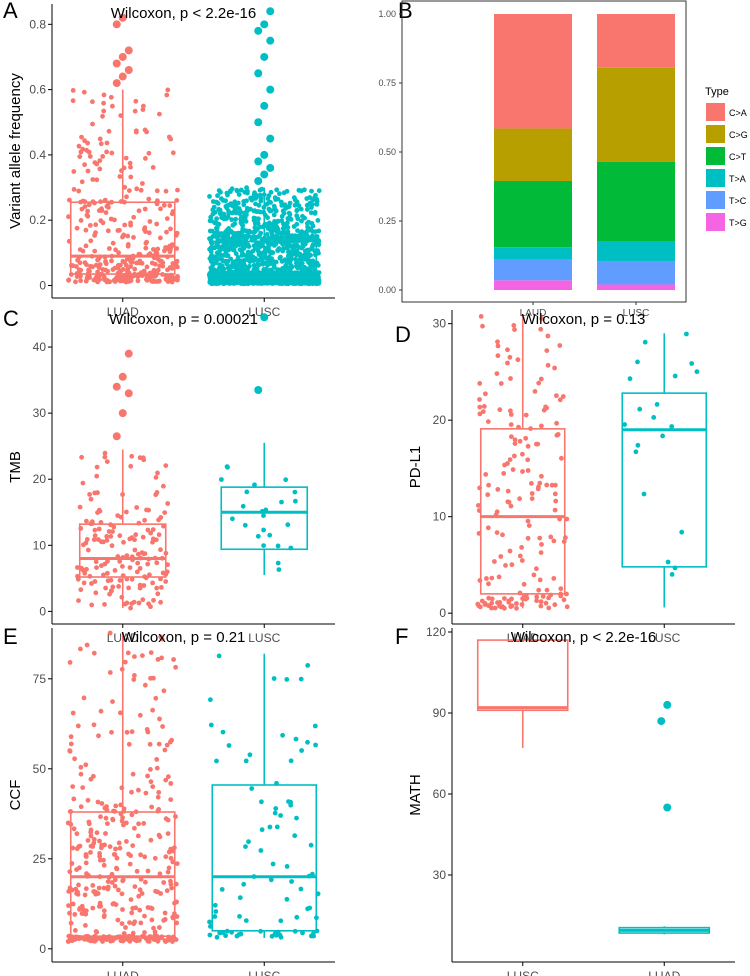 The height and width of the screenshot is (976, 750). Describe the element at coordinates (37, 90) in the screenshot. I see `y-tick-label: 0.6` at that location.